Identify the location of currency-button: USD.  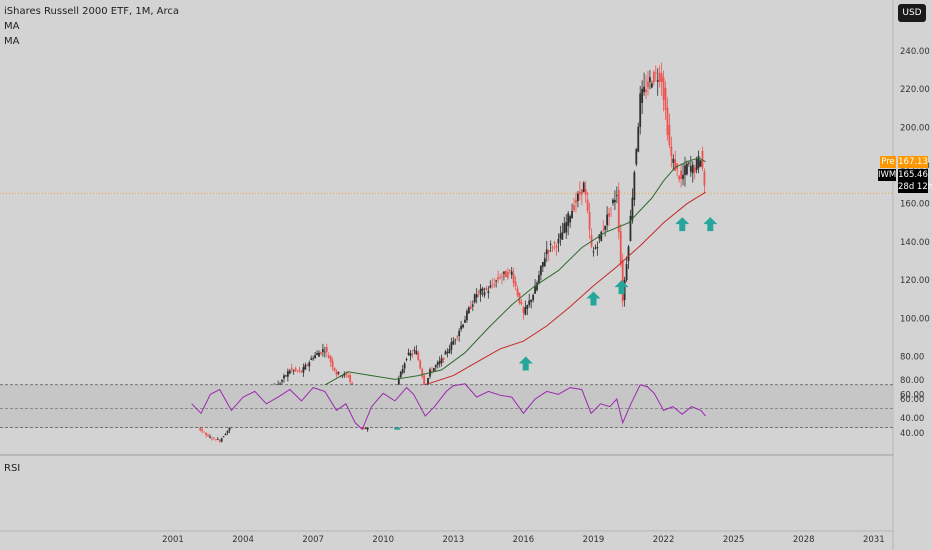
(912, 13).